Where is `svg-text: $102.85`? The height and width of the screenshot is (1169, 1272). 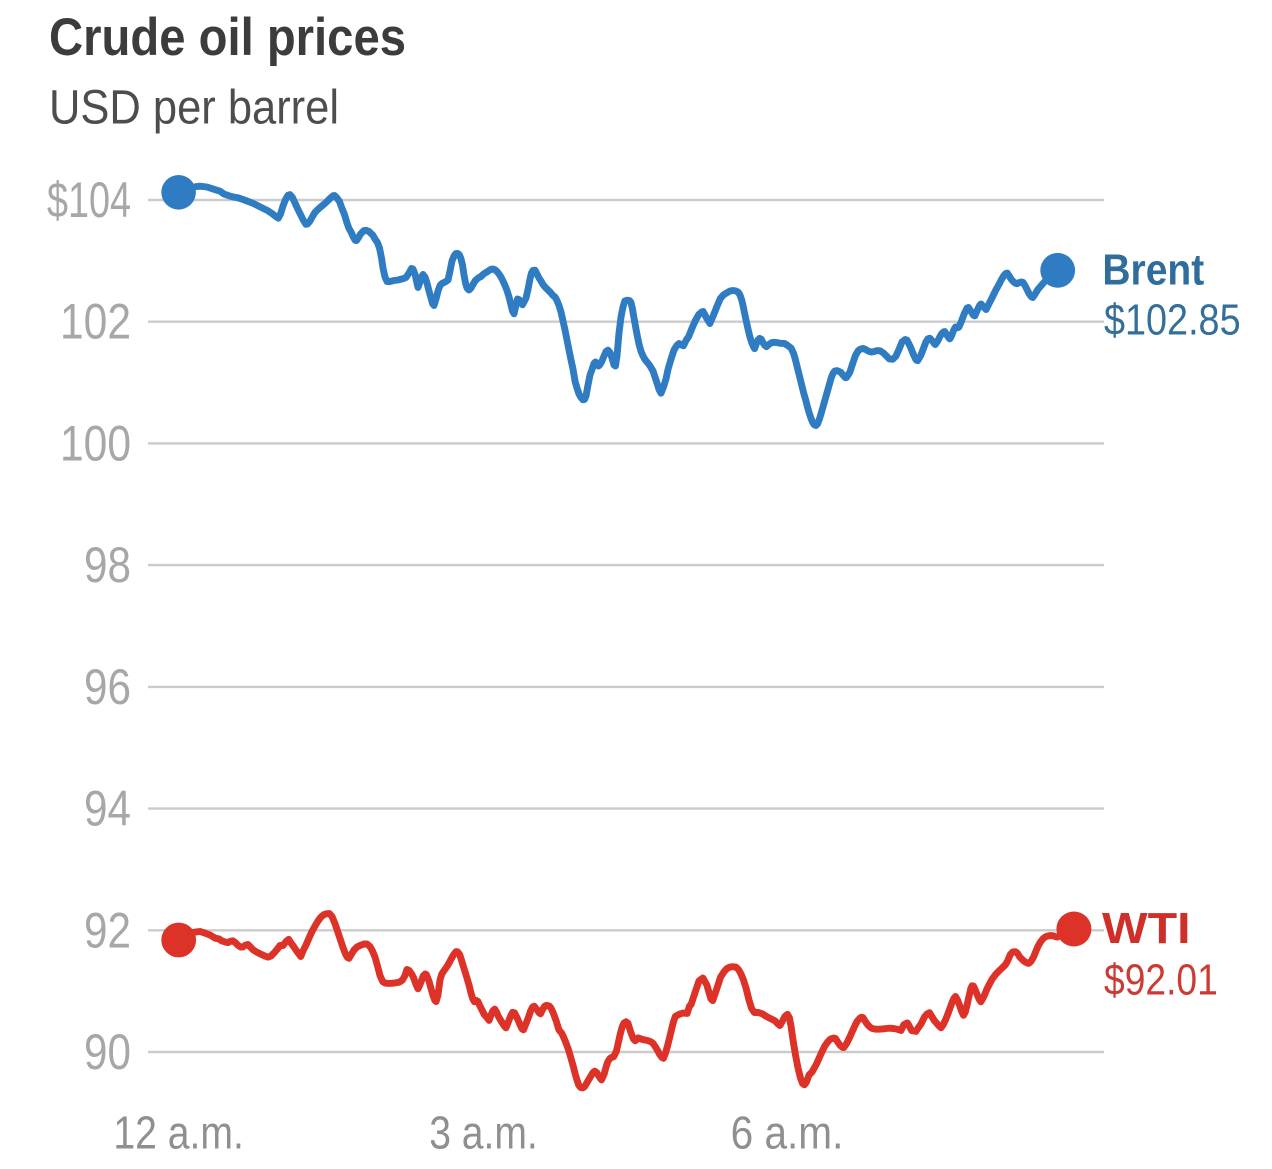 svg-text: $102.85 is located at coordinates (1172, 321).